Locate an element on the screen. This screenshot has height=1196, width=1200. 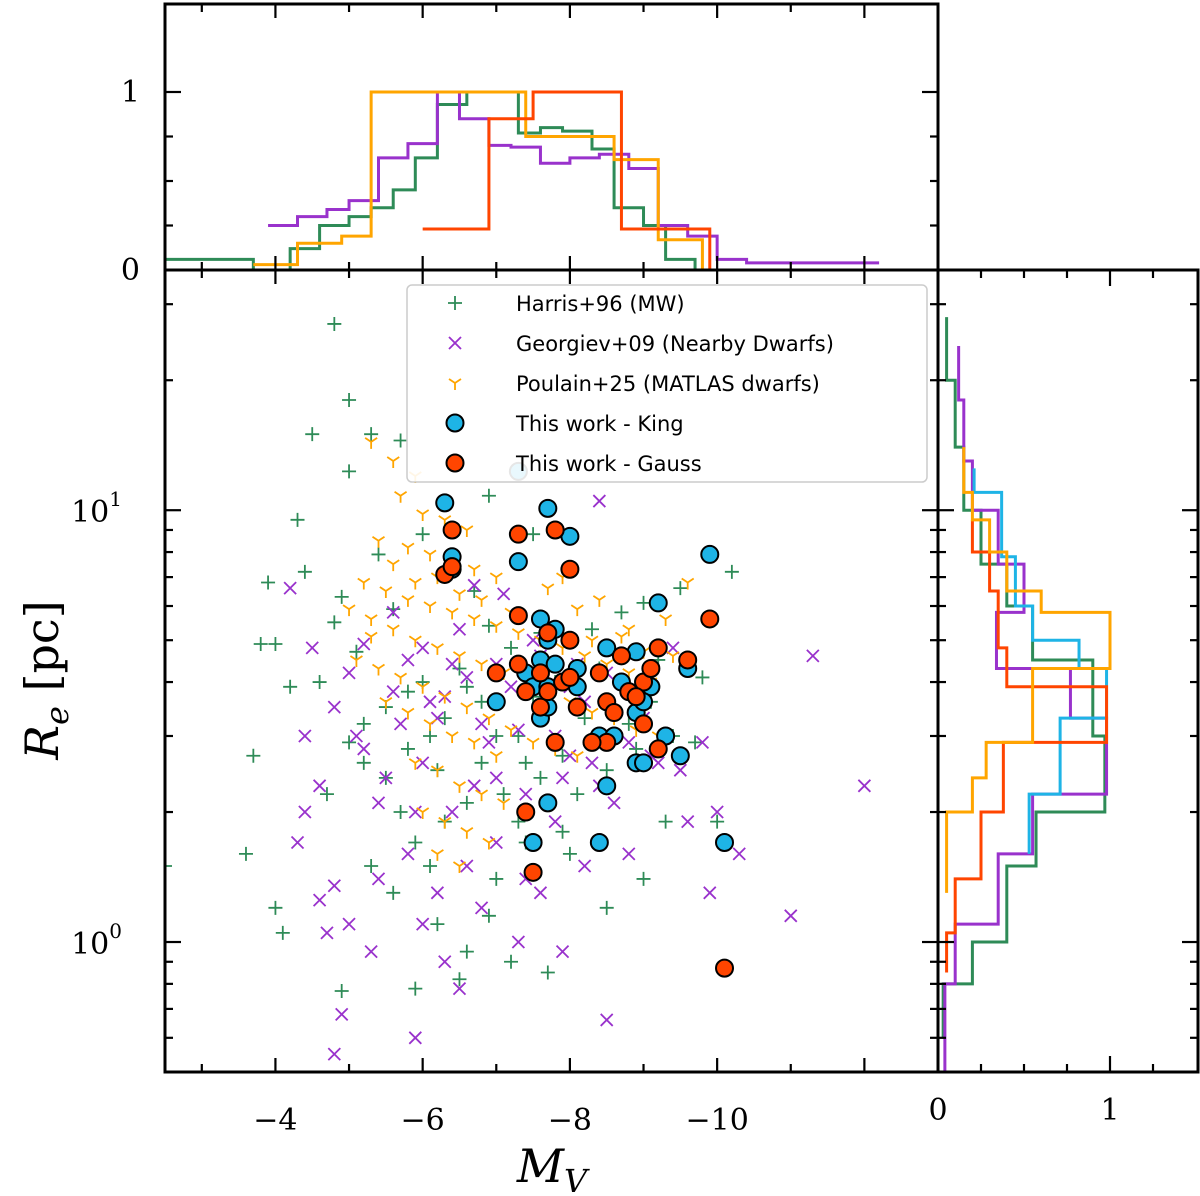
y-axis-label-unit: [pc] is located at coordinates (42, 653).